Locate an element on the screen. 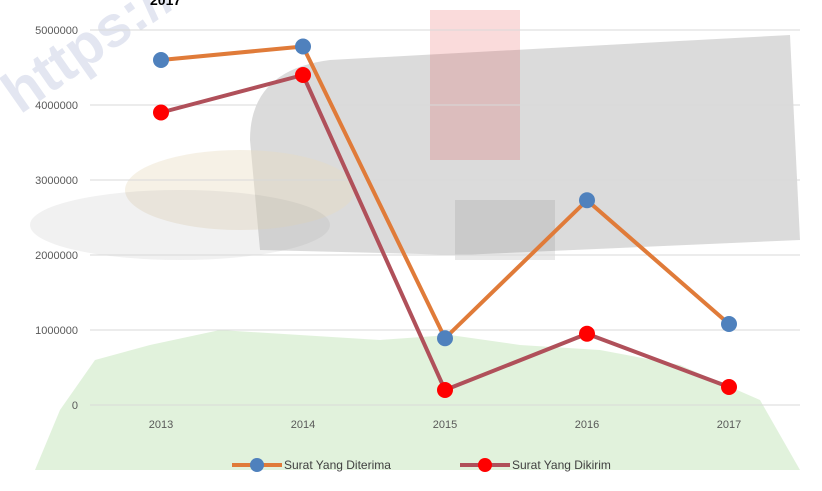  legend: Surat Yang Diterima Surat Yang Dikirim is located at coordinates (421, 465).